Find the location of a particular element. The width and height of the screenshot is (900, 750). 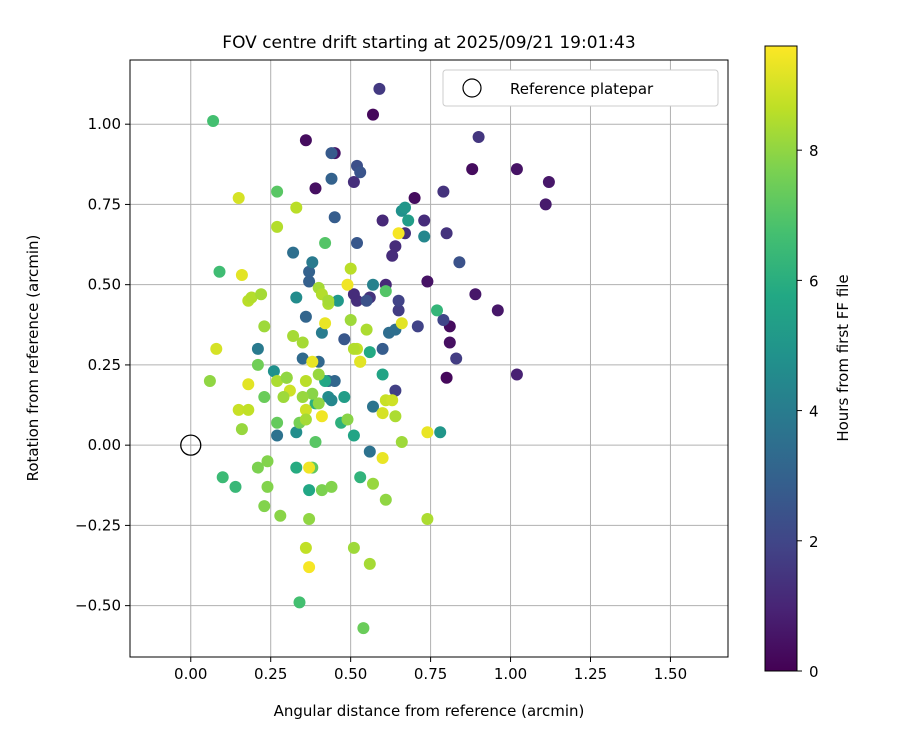

legend-reference-marker-icon is located at coordinates (472, 88).